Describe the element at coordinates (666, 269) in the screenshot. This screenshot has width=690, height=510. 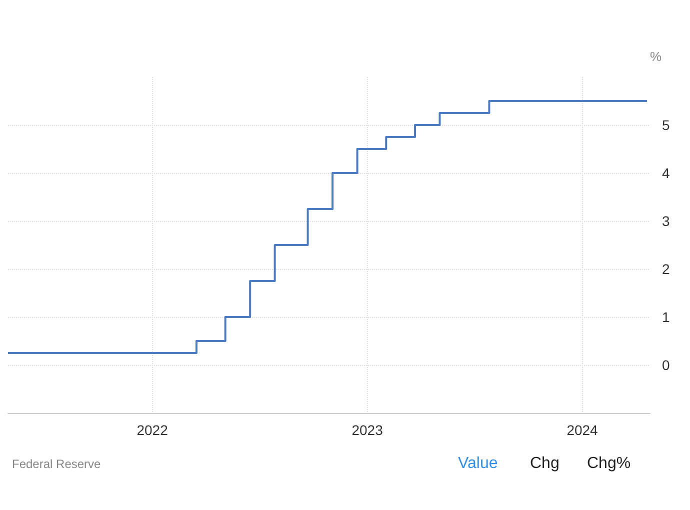
I see `y-tick-label: 2` at that location.